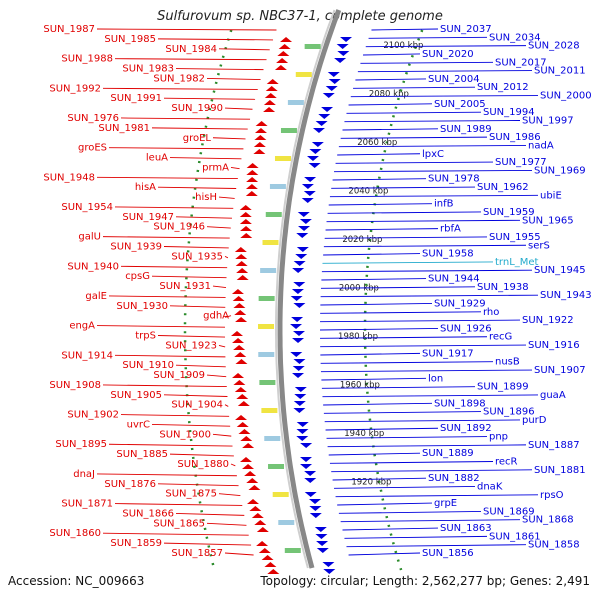 The height and width of the screenshot is (600, 600). Describe the element at coordinates (215, 167) in the screenshot. I see `gene-label: prmA` at that location.